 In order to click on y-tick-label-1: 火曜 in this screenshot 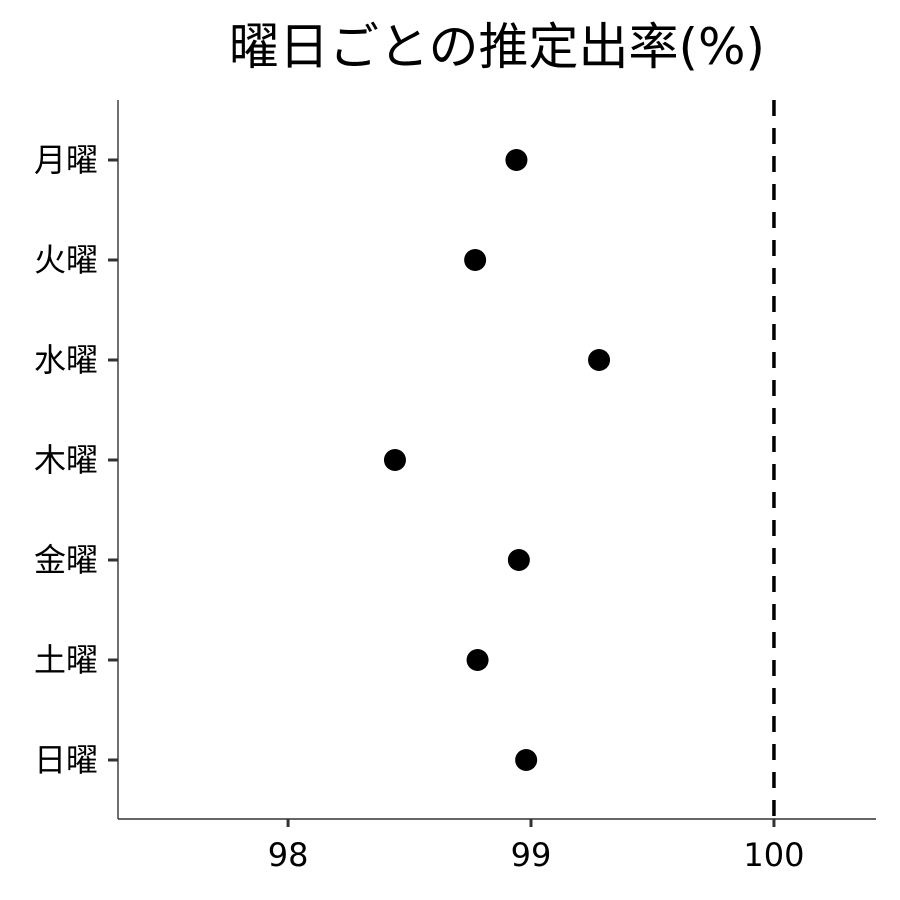, I will do `click(66, 260)`.